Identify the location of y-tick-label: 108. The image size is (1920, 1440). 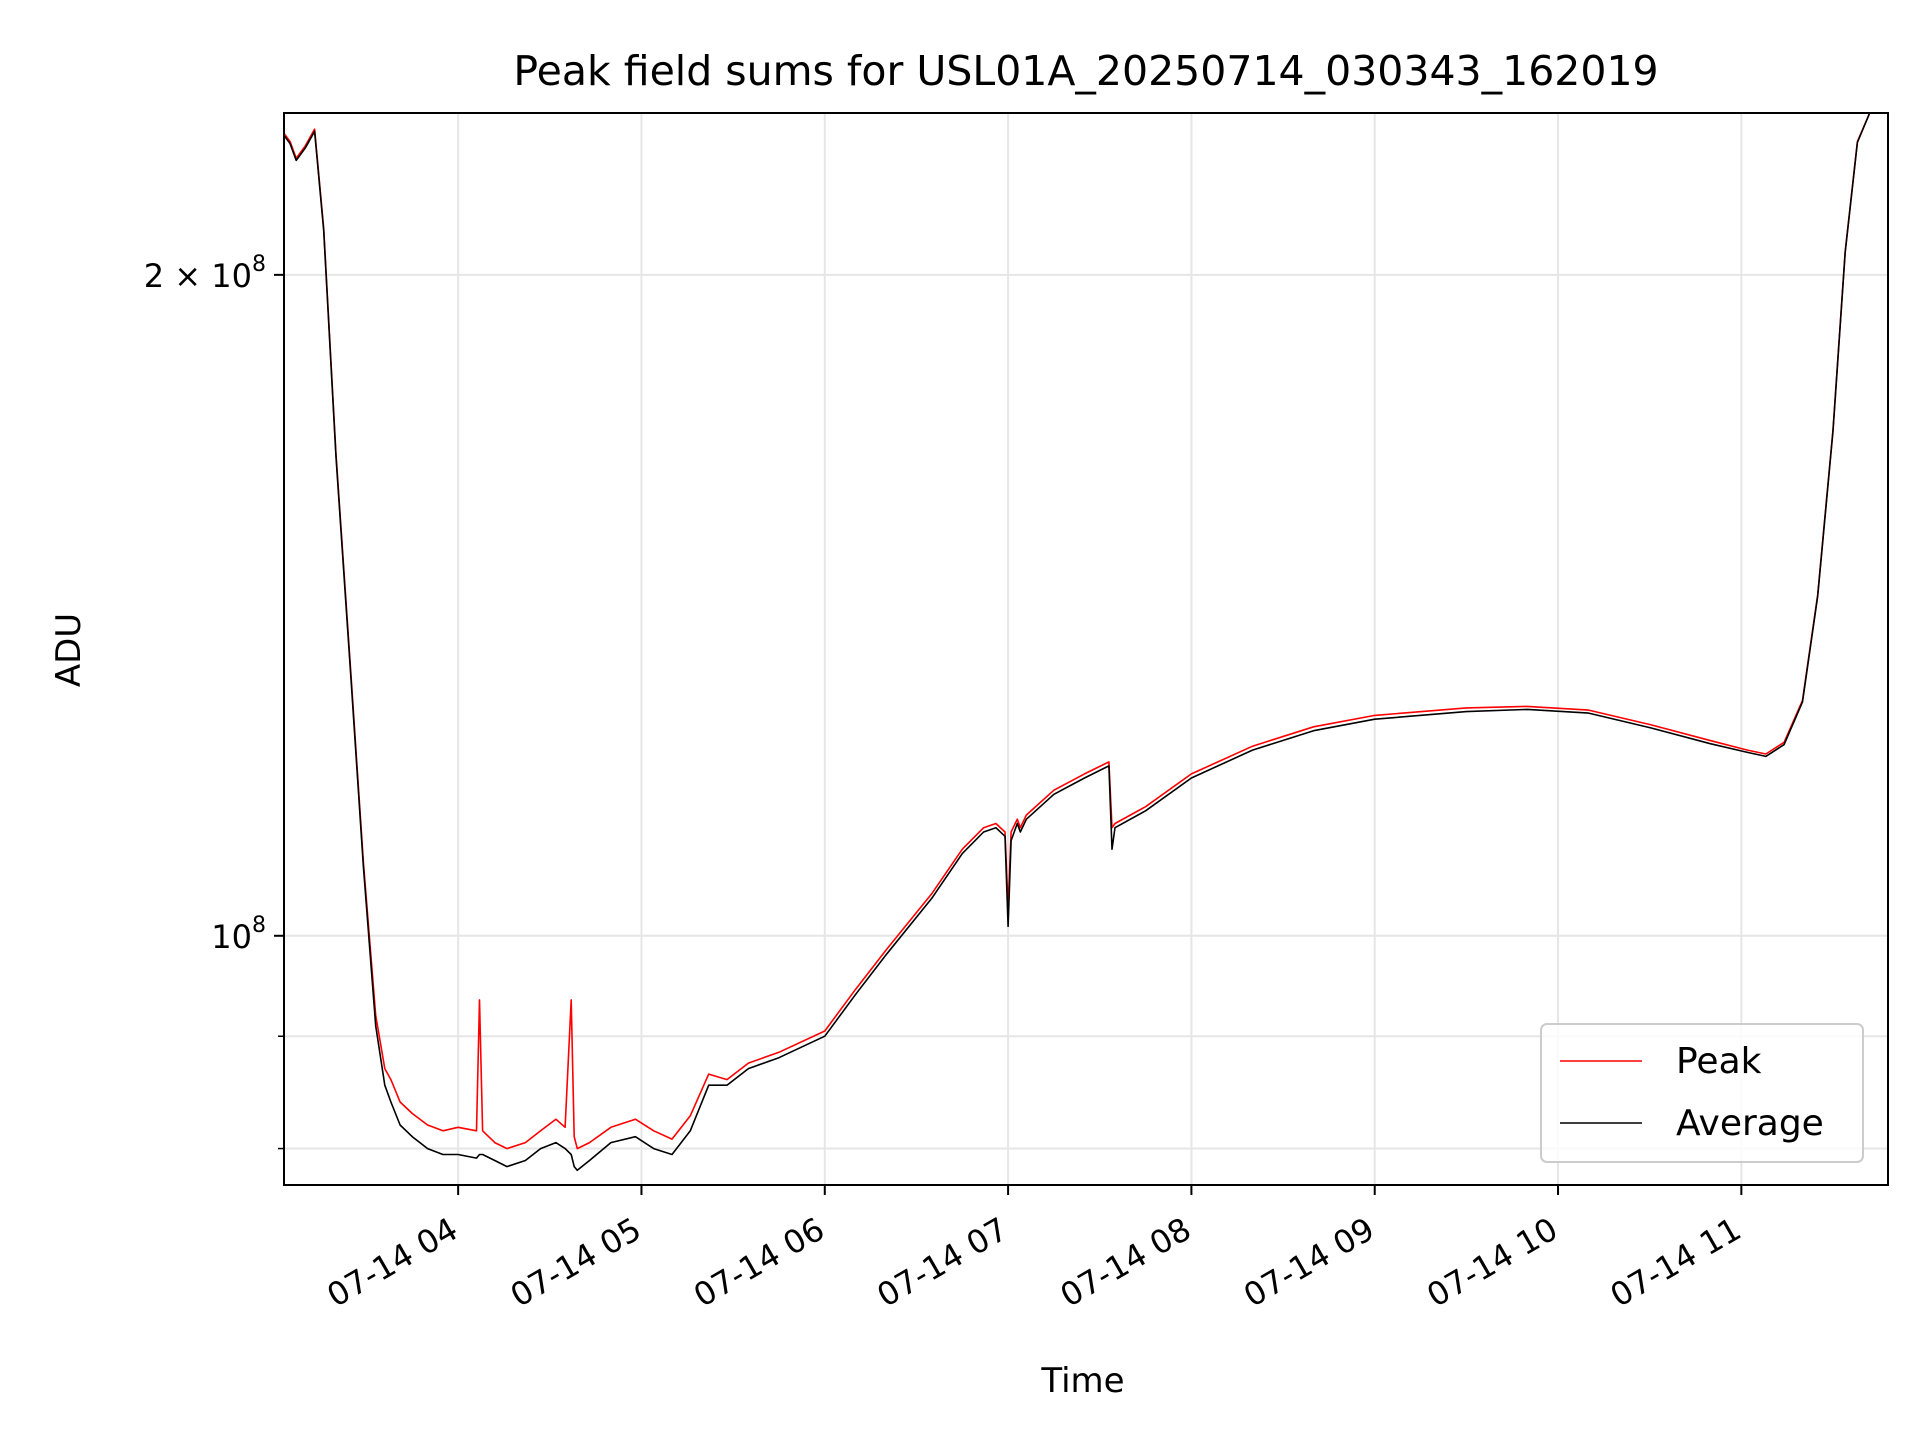
(238, 934).